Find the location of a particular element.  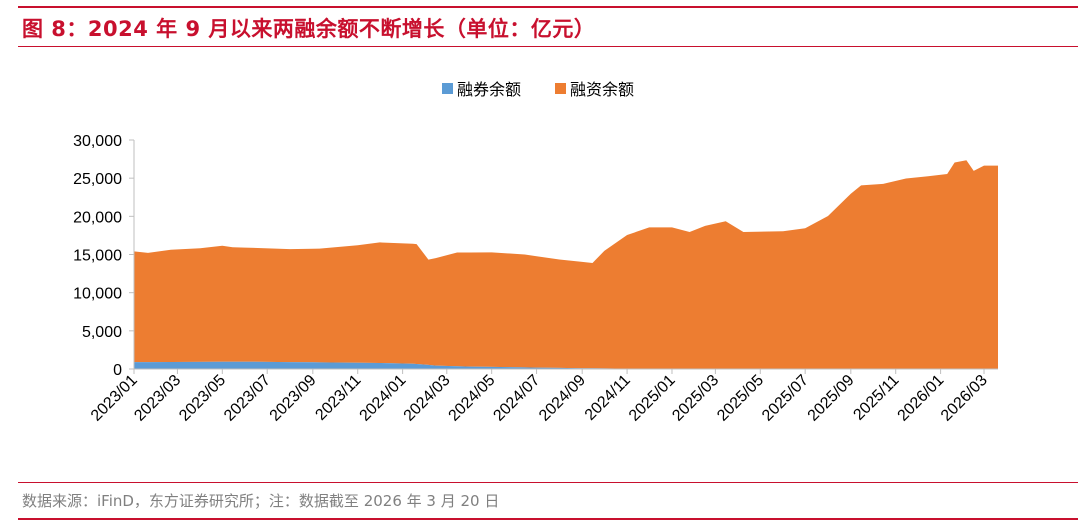

x-tick-label: 2025/05 is located at coordinates (740, 398).